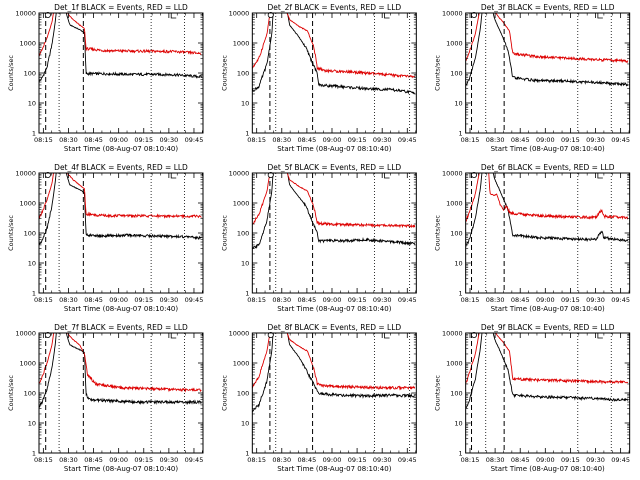  What do you see at coordinates (335, 327) in the screenshot?
I see `chart-title: Det_8f BLACK = Events, RED = LLD` at bounding box center [335, 327].